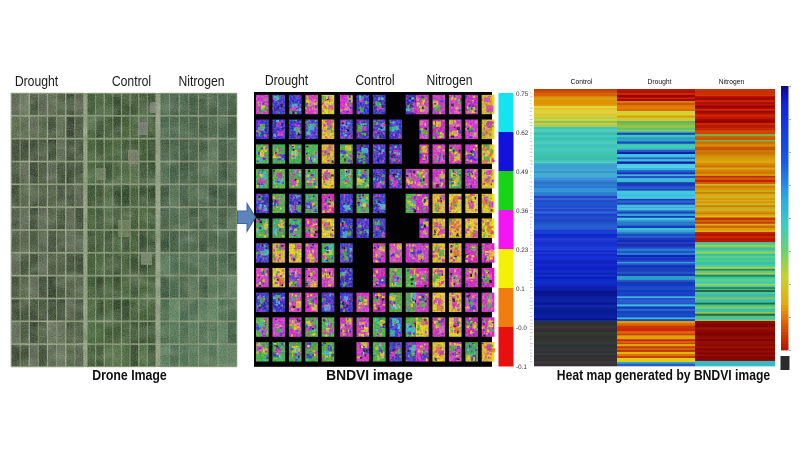 This screenshot has width=800, height=450. What do you see at coordinates (522, 211) in the screenshot?
I see `svg-text: 0.36` at bounding box center [522, 211].